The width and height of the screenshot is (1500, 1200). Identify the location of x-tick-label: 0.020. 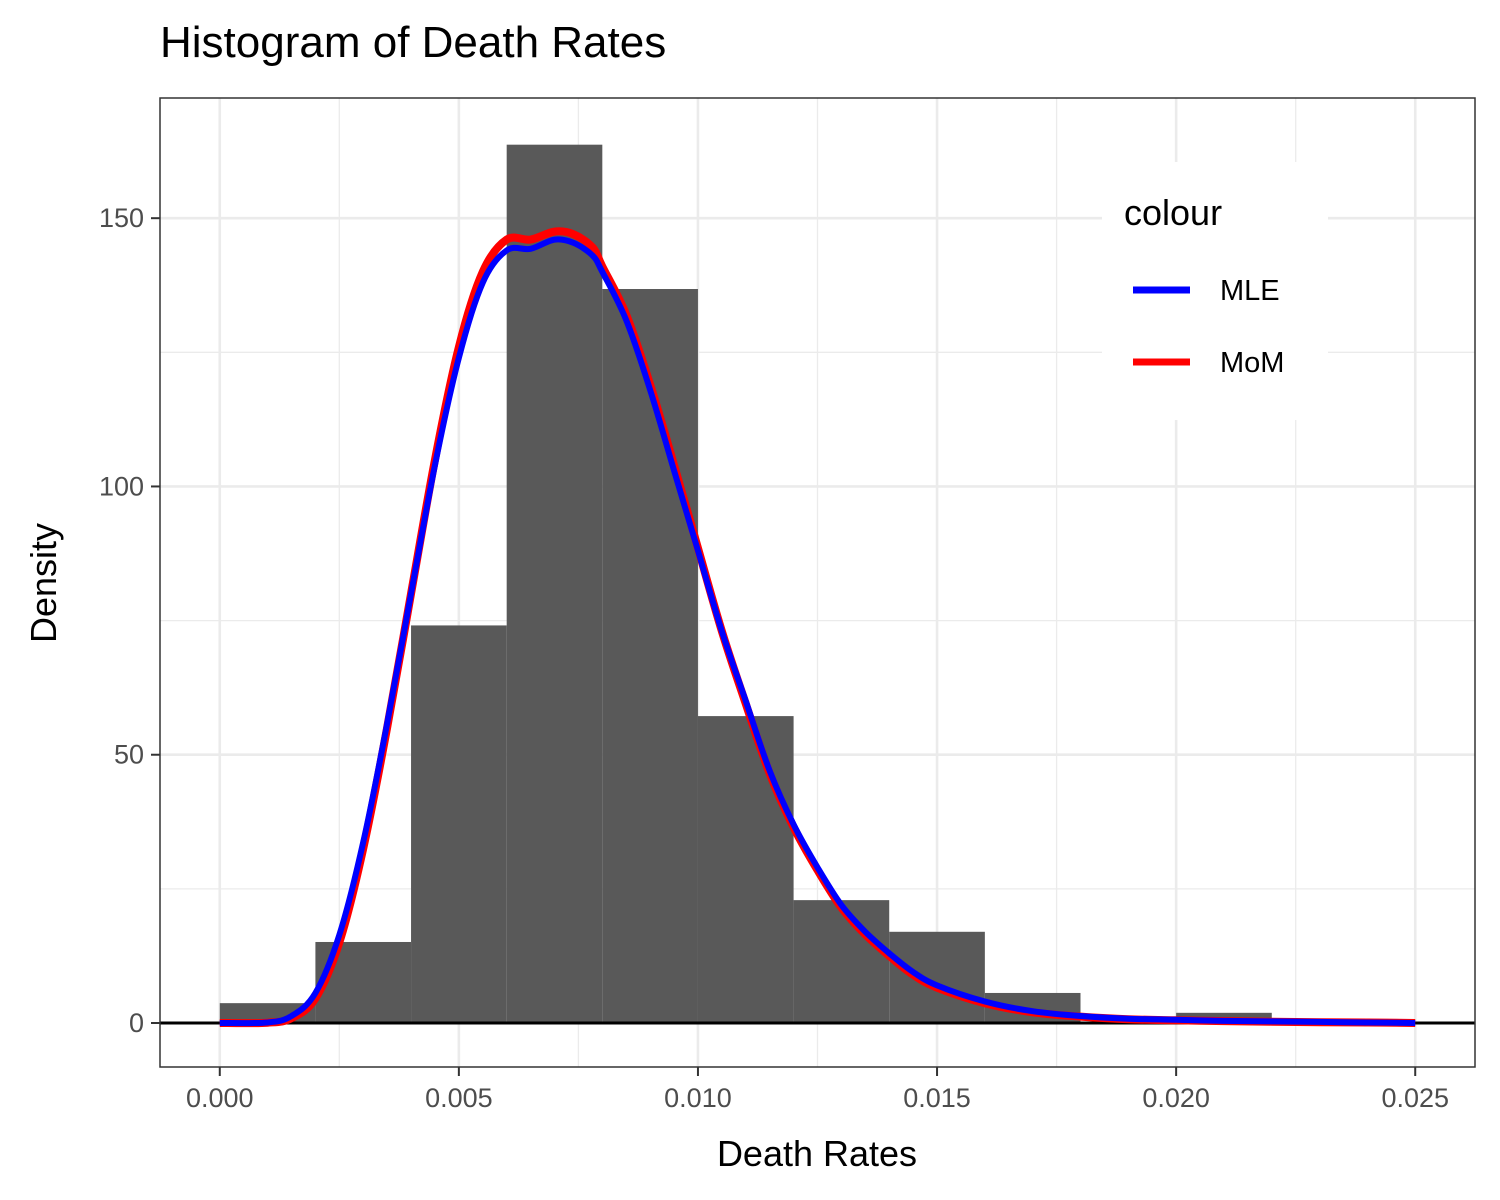
(1176, 1098).